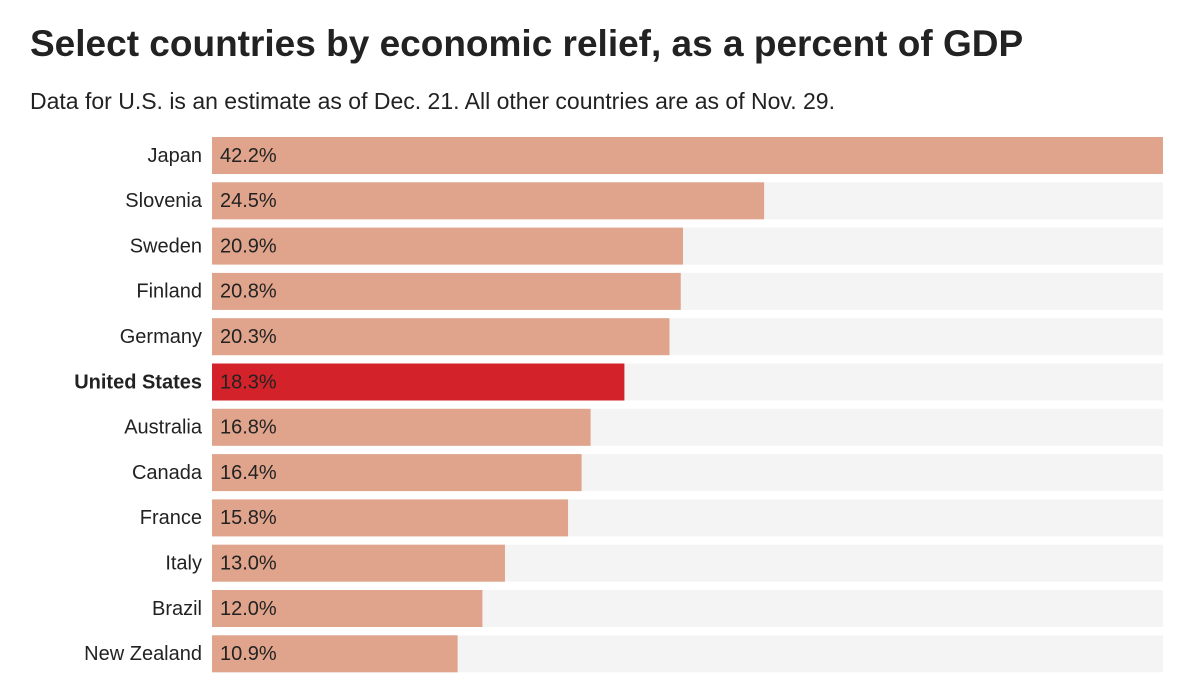 The width and height of the screenshot is (1200, 675). Describe the element at coordinates (138, 382) in the screenshot. I see `category-label: United States` at that location.